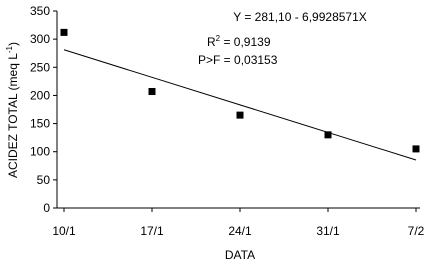  Describe the element at coordinates (416, 231) in the screenshot. I see `x-tick-label: 7/2` at that location.